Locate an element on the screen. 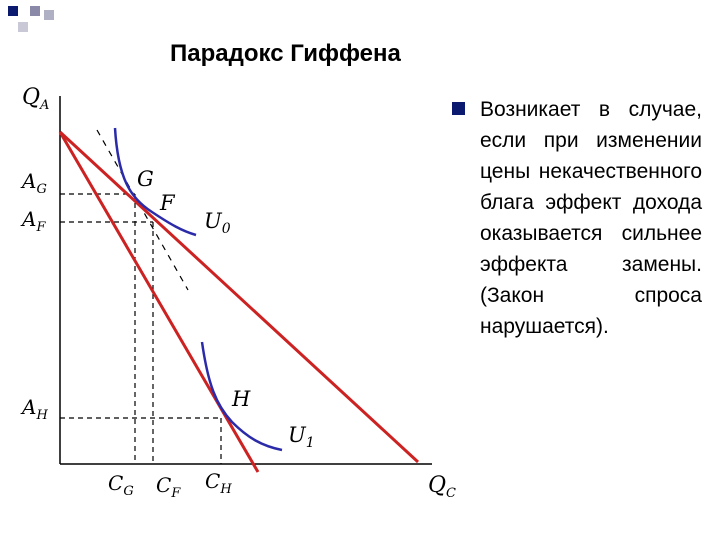  indifference-curve-u1 is located at coordinates (241, 396).